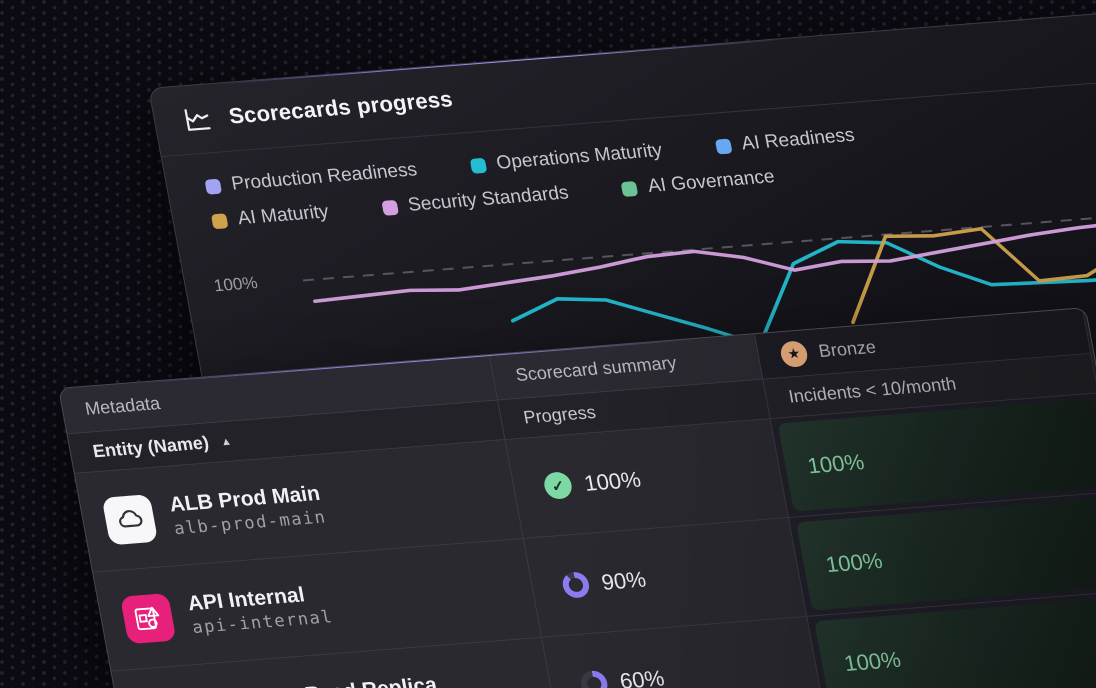 Image resolution: width=1096 pixels, height=688 pixels. What do you see at coordinates (558, 485) in the screenshot?
I see `check-circle-icon: ✓` at bounding box center [558, 485].